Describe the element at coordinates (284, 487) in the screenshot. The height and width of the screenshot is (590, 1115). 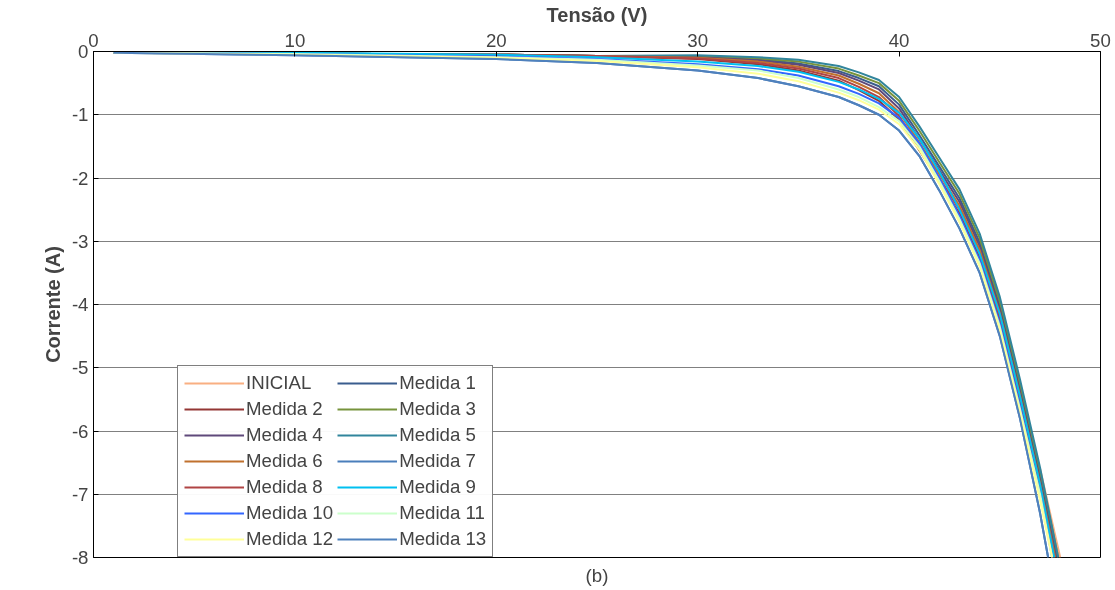
I see `legend-label: Medida 8` at that location.